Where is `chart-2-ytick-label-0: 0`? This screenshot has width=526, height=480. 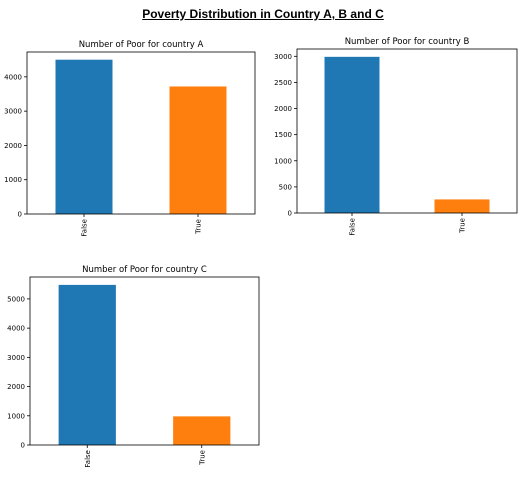
chart-2-ytick-label-0: 0 is located at coordinates (23, 446).